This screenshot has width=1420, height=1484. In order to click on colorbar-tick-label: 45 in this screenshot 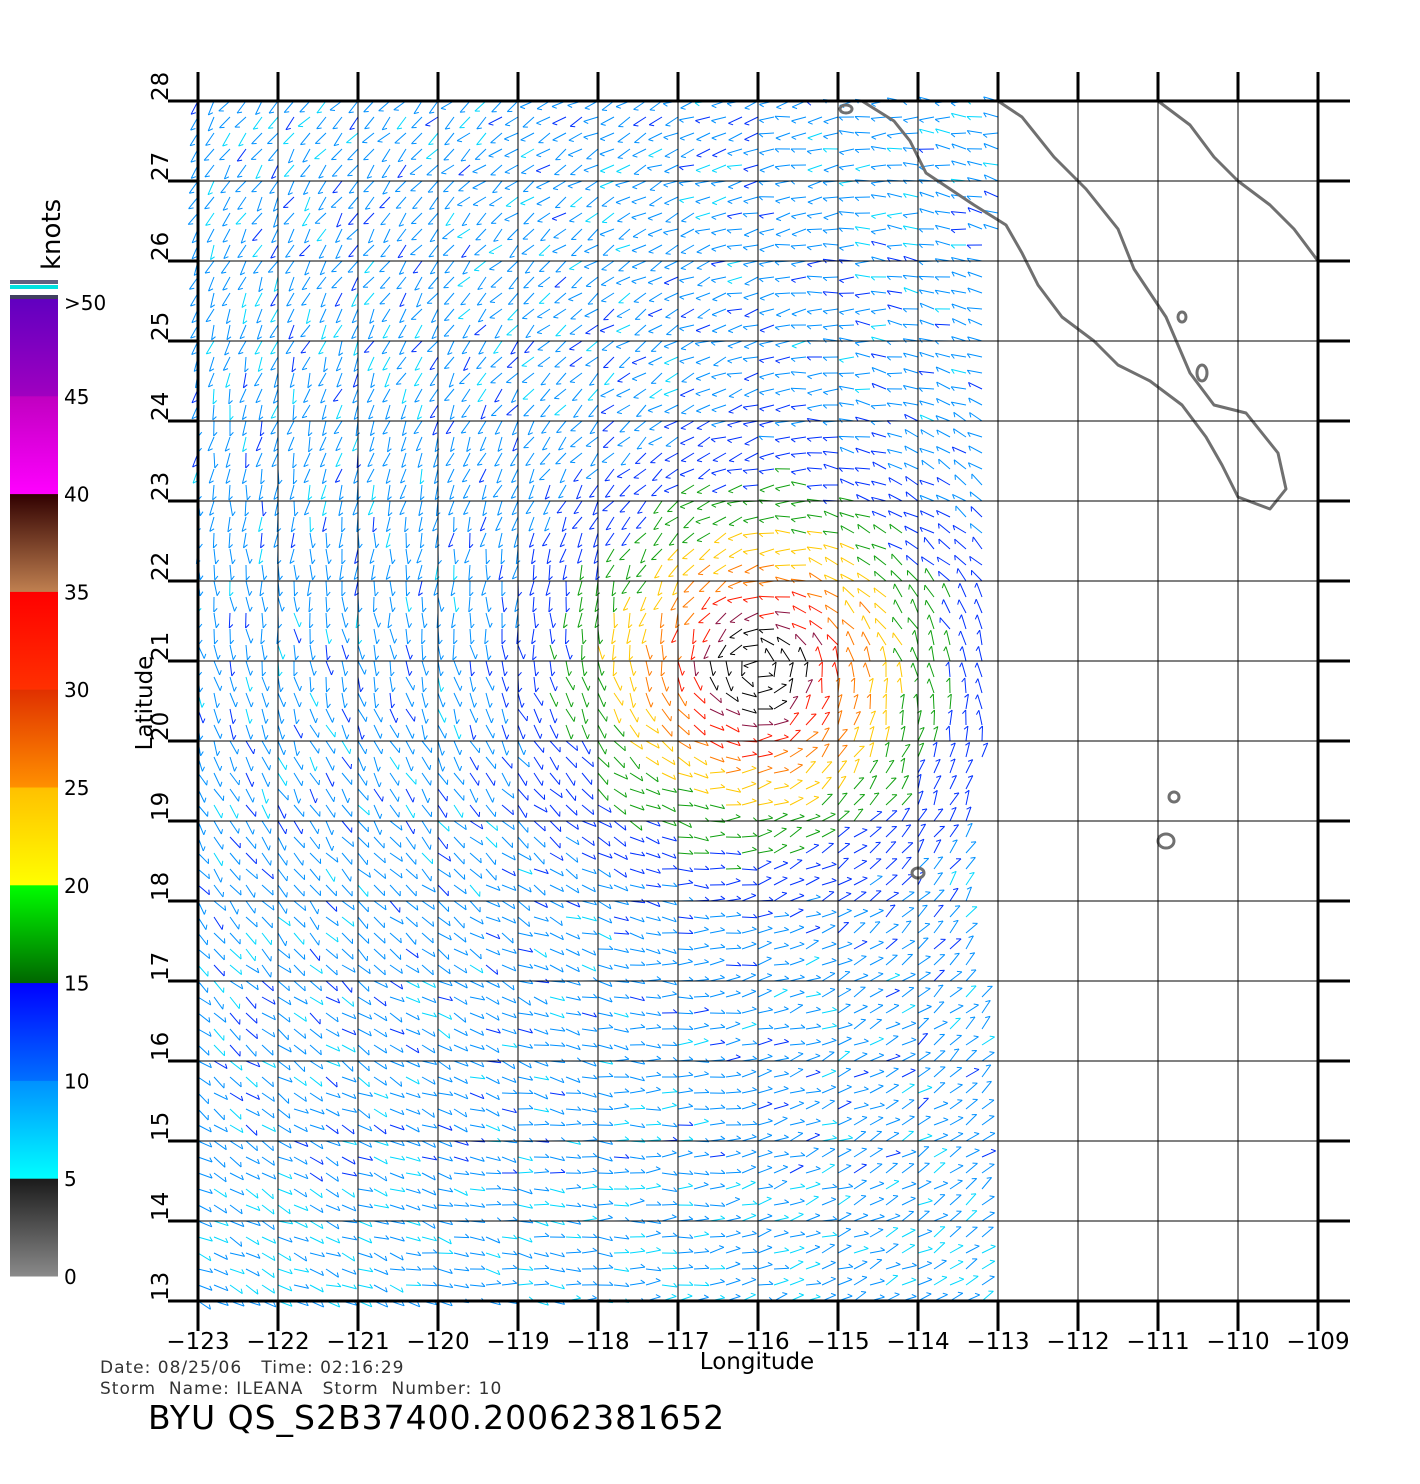, I will do `click(76, 397)`.